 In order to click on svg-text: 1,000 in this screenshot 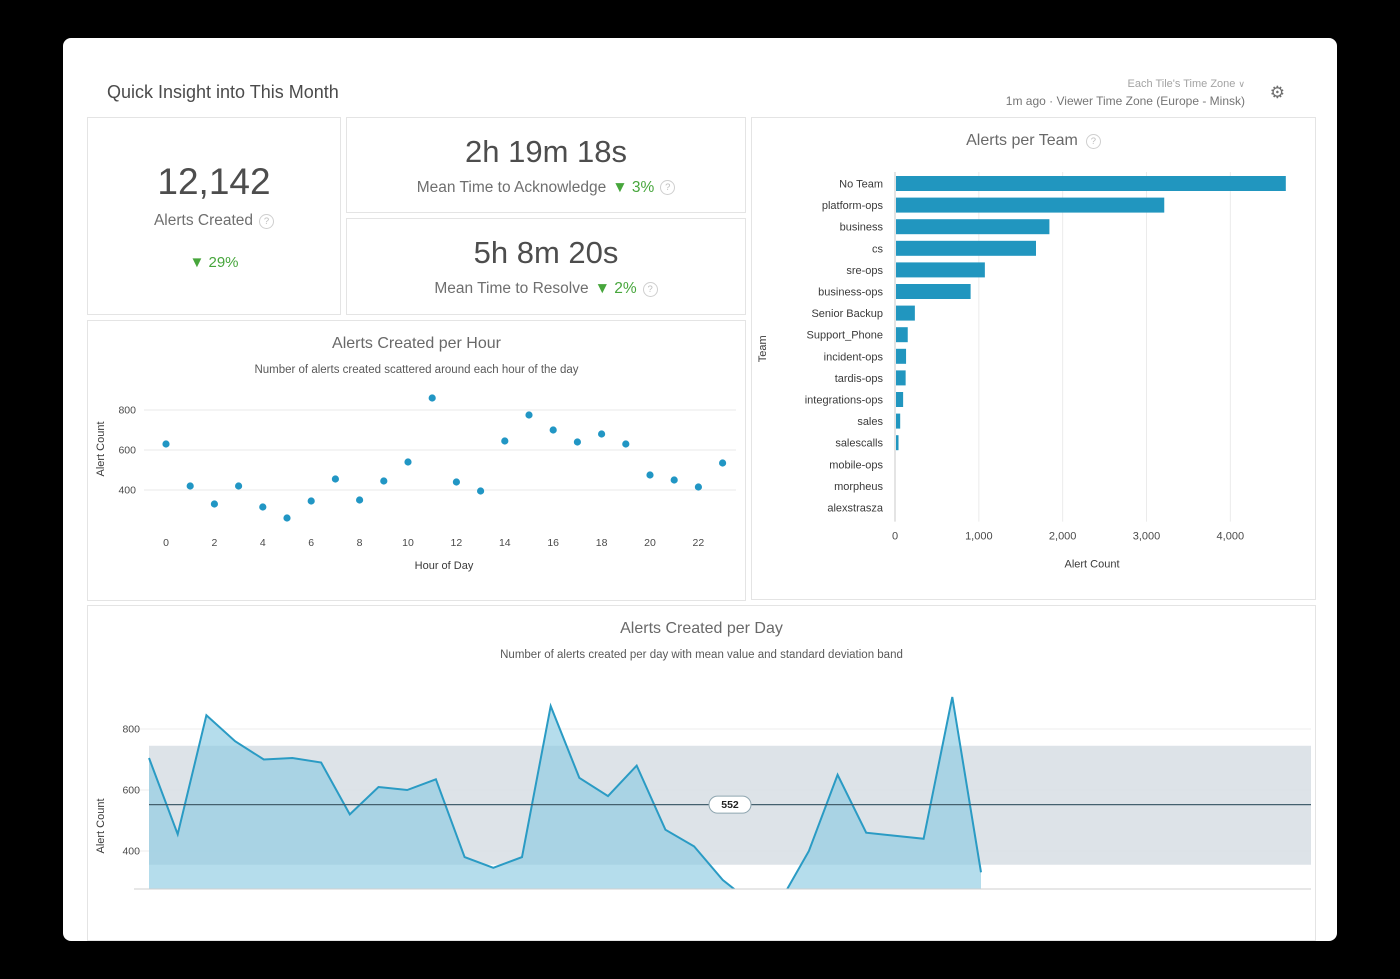, I will do `click(979, 537)`.